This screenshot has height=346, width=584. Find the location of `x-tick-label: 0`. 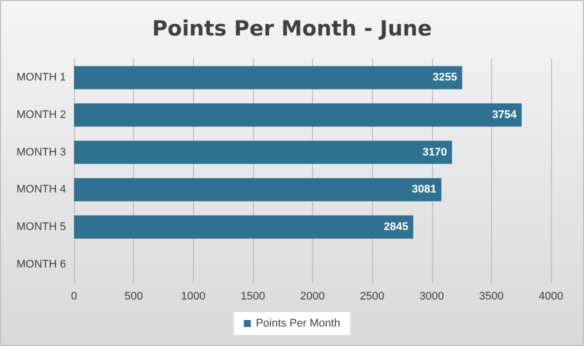

x-tick-label: 0 is located at coordinates (74, 296).